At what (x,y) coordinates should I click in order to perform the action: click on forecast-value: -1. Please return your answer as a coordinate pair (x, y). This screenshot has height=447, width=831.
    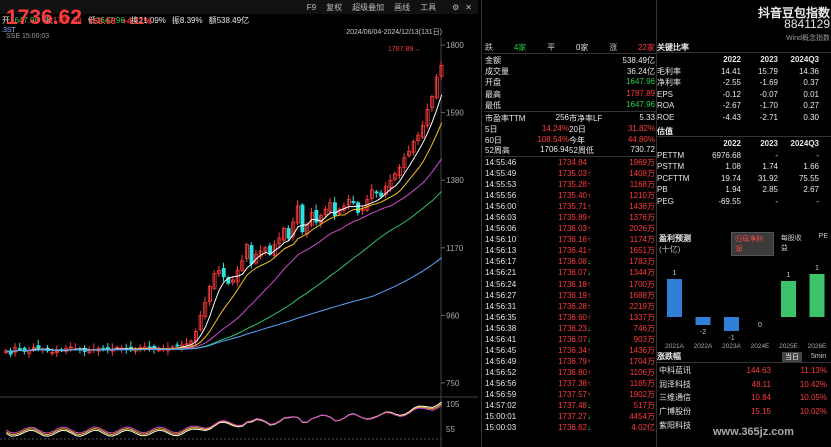
    Looking at the image, I should click on (731, 338).